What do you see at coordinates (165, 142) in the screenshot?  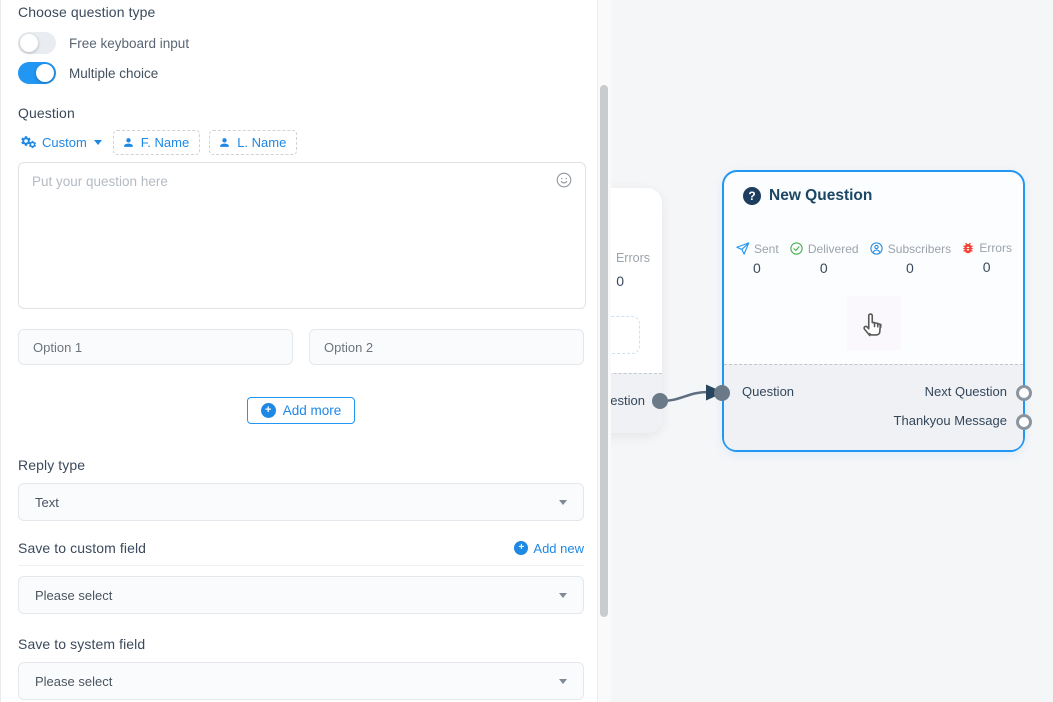 I see `first-name-tag-label: F. Name` at bounding box center [165, 142].